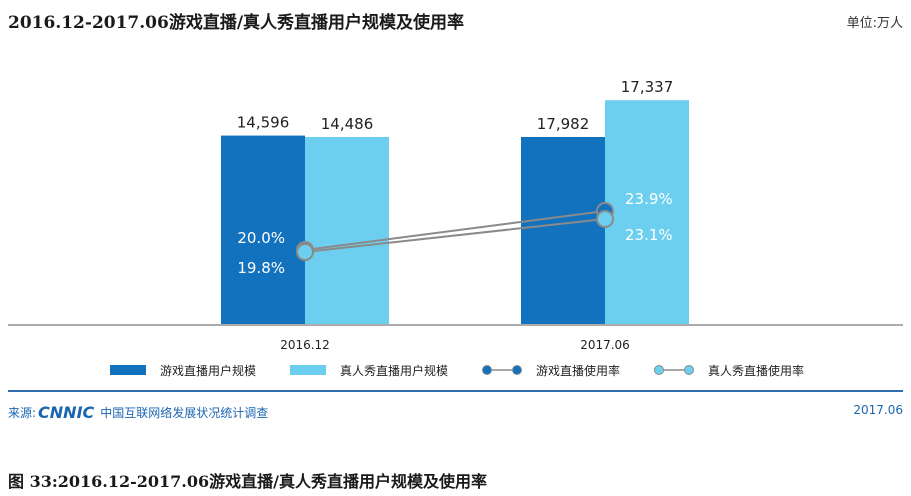  I want to click on x-tick-label: 2017.06, so click(605, 345).